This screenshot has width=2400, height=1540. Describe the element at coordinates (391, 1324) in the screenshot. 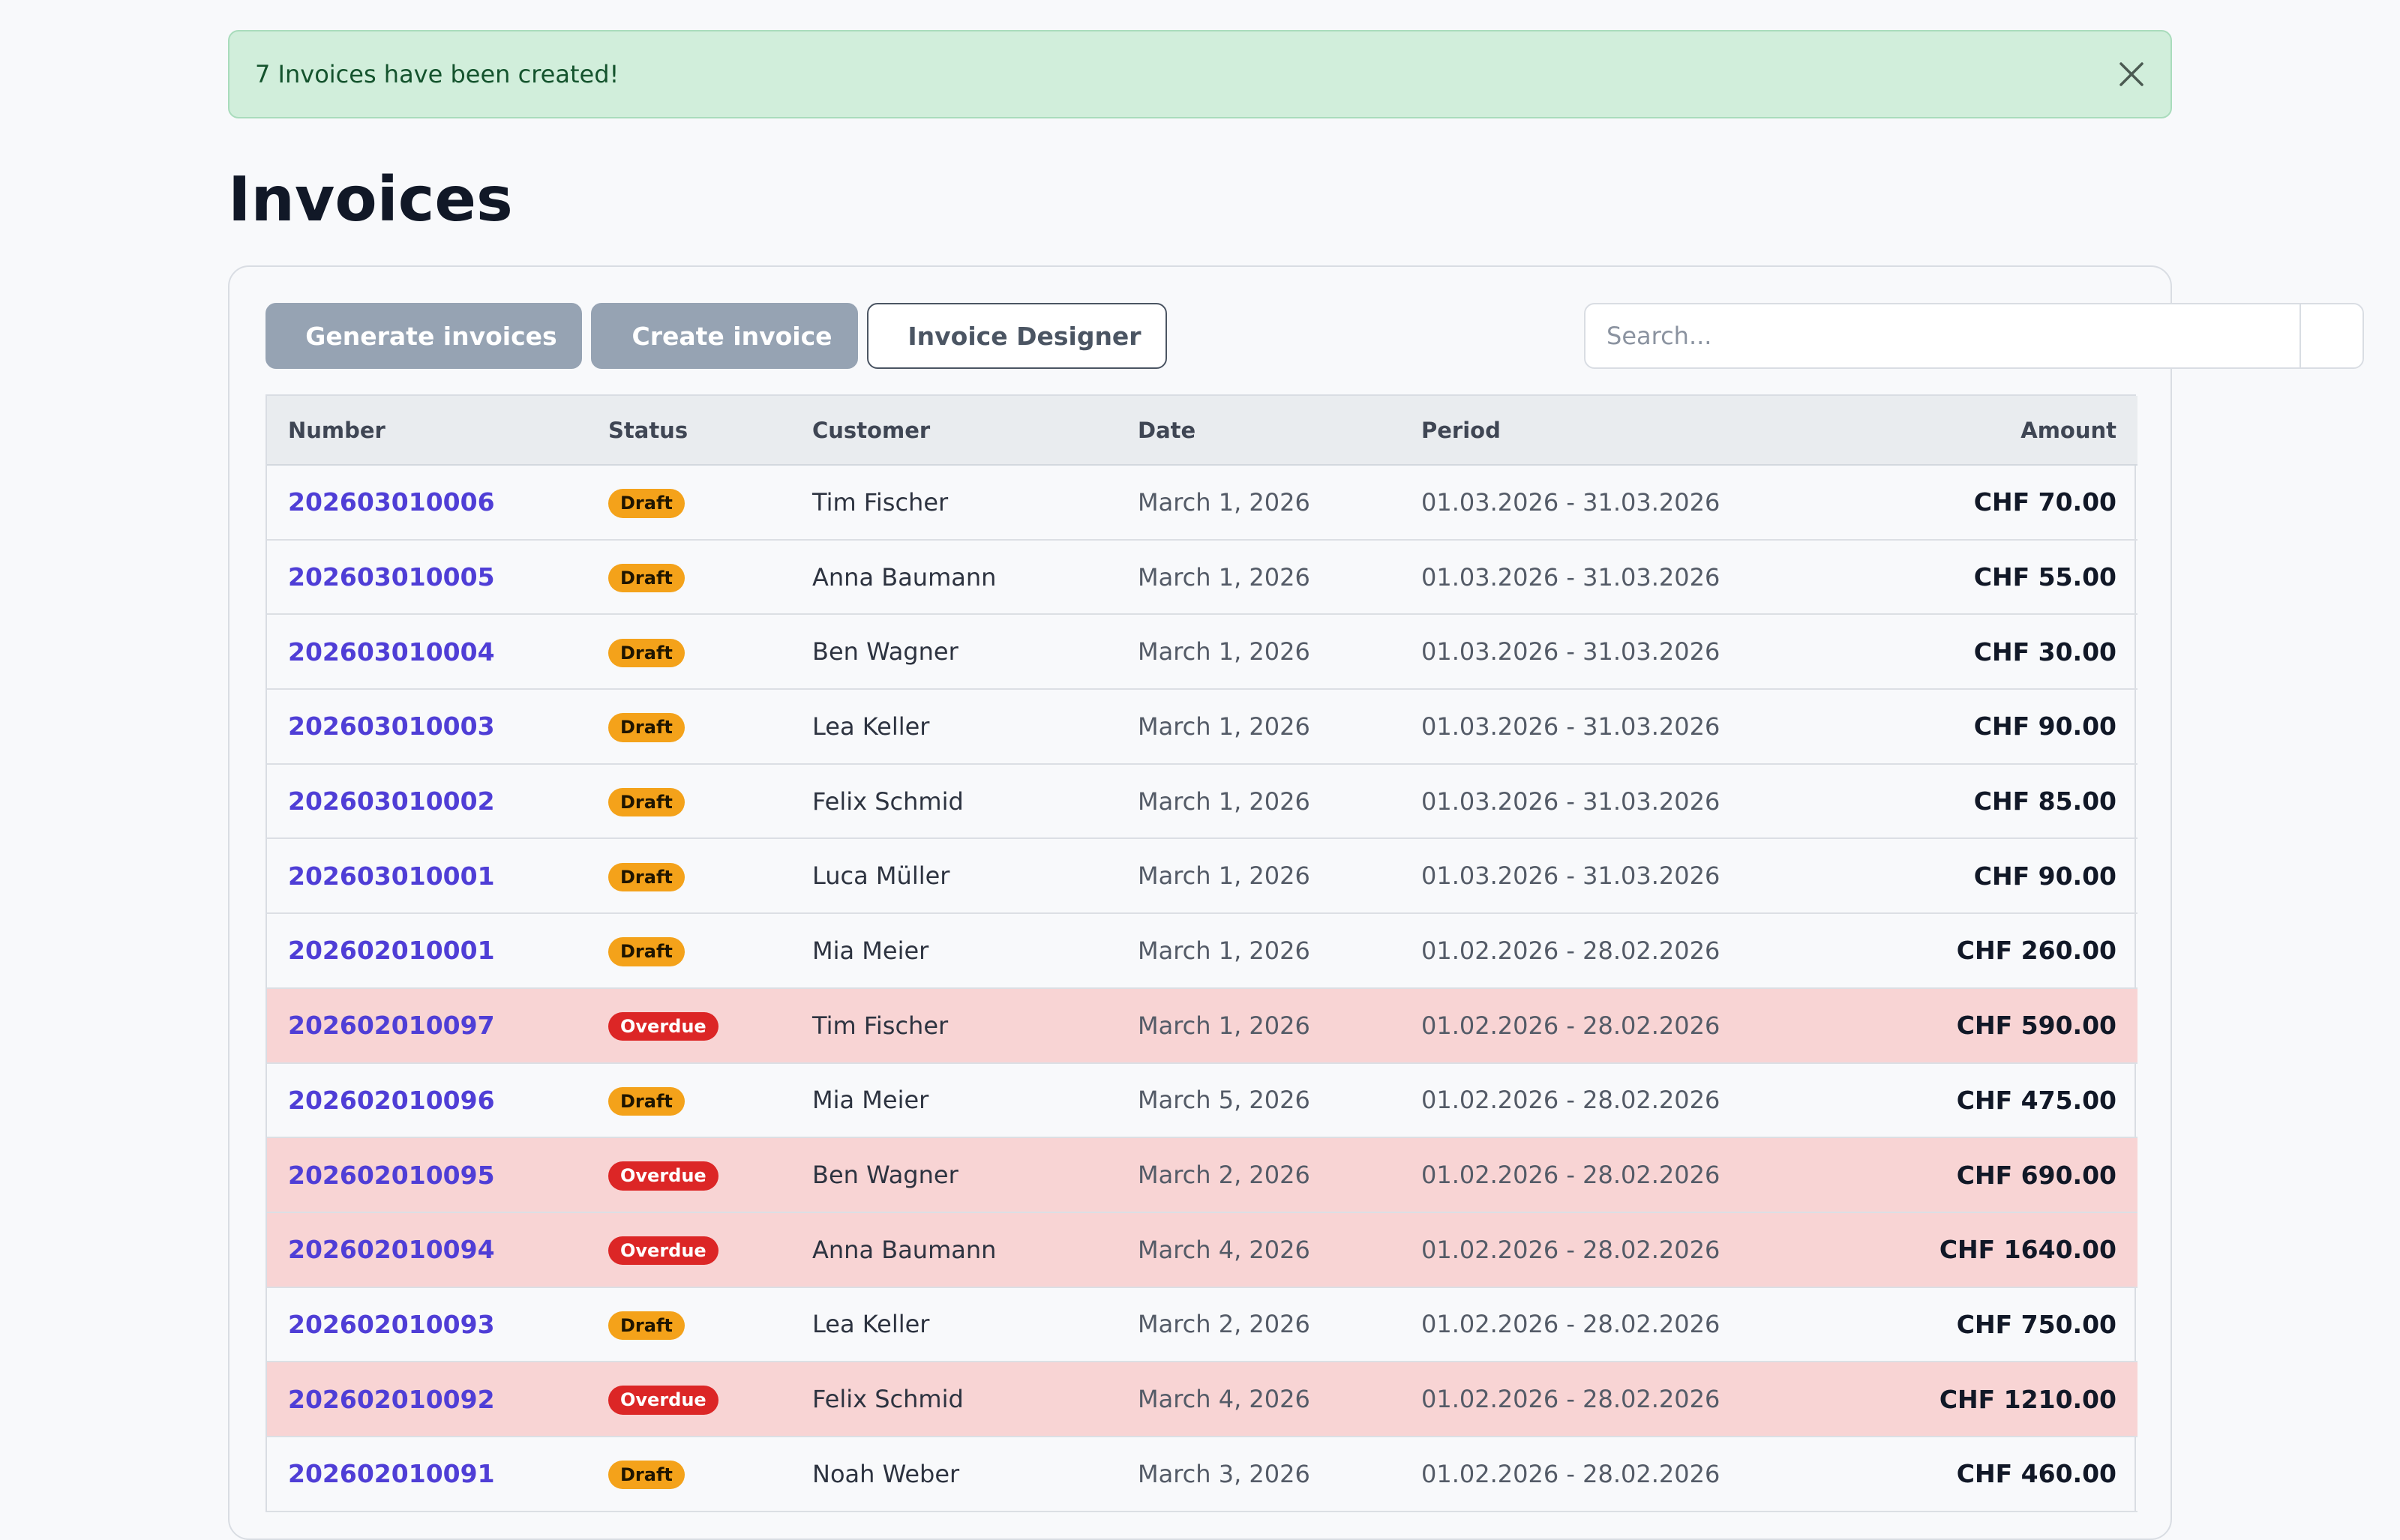

I see `invoice-number-link: 202602010093` at that location.